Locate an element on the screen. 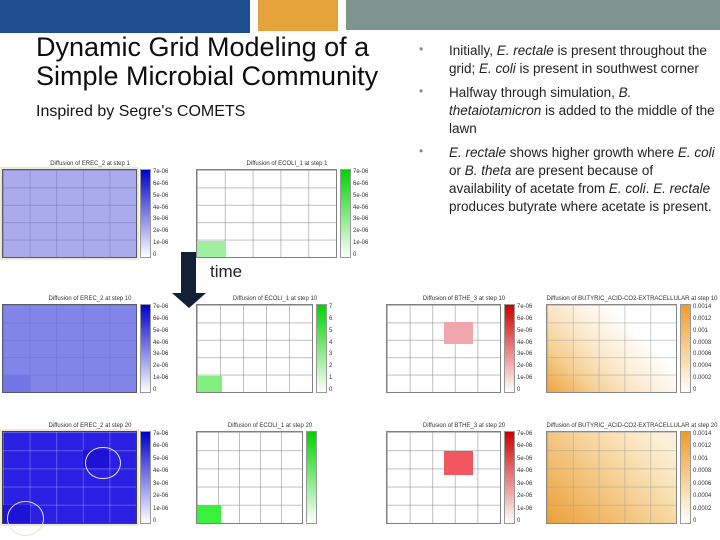 This screenshot has width=720, height=540. colorbar-tick: 0.0006 is located at coordinates (702, 483).